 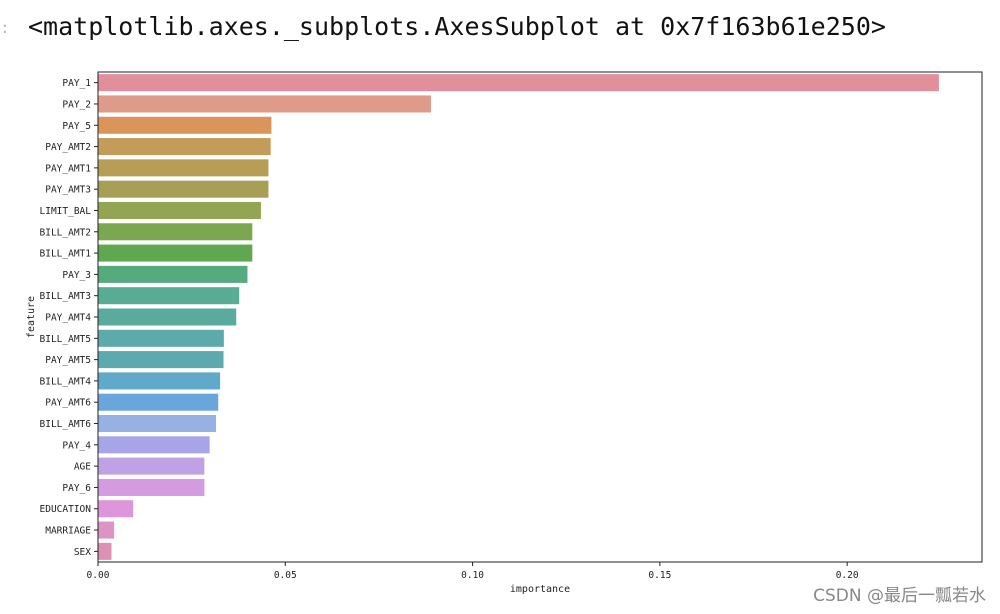 I want to click on x-tick-label: 0.00, so click(x=98, y=575).